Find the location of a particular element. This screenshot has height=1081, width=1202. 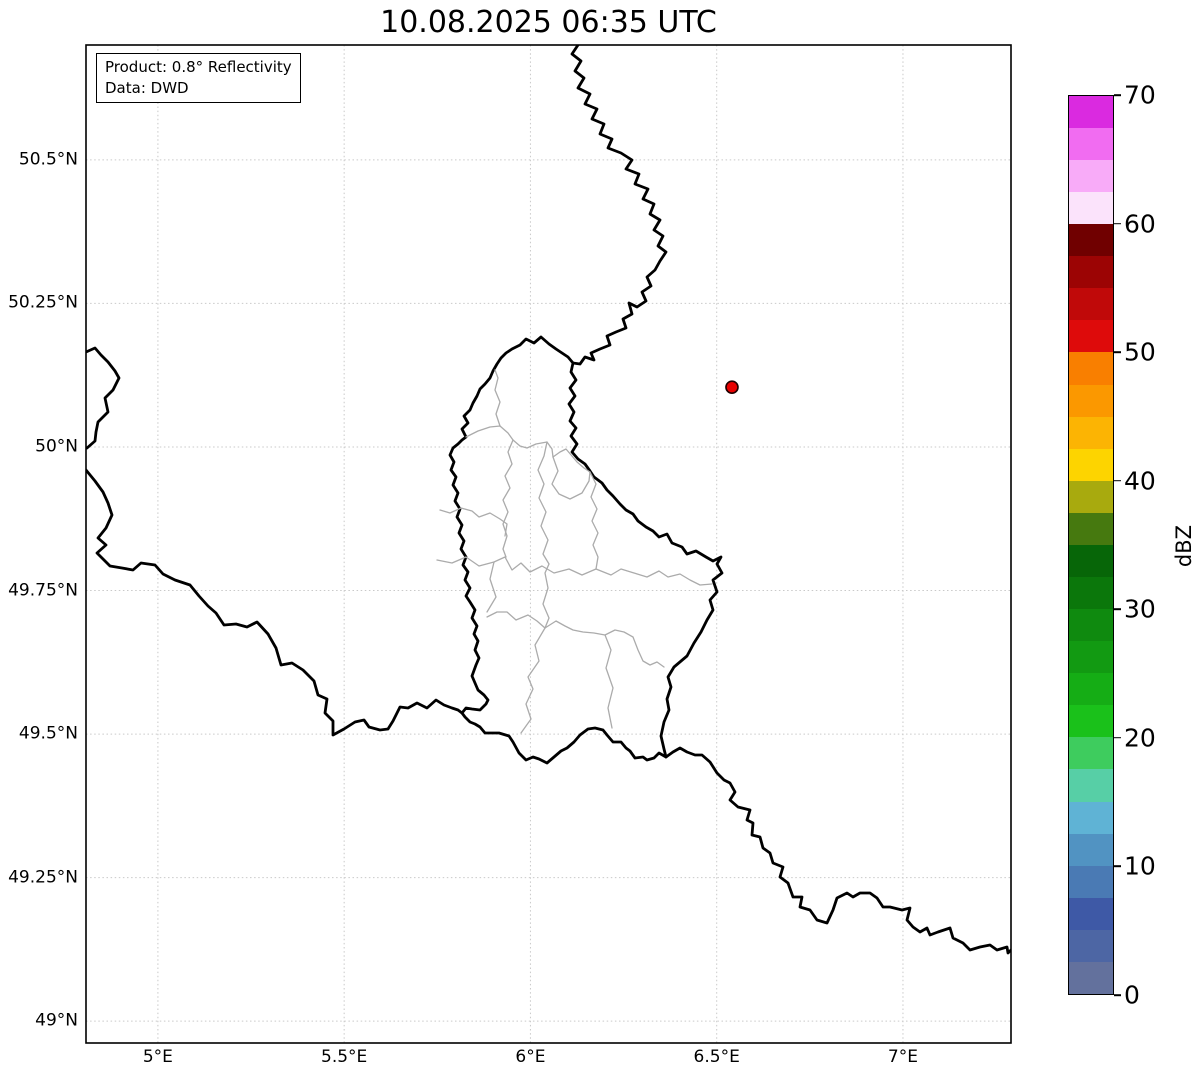

colorbar-axis-label: dBZ is located at coordinates (1184, 546).